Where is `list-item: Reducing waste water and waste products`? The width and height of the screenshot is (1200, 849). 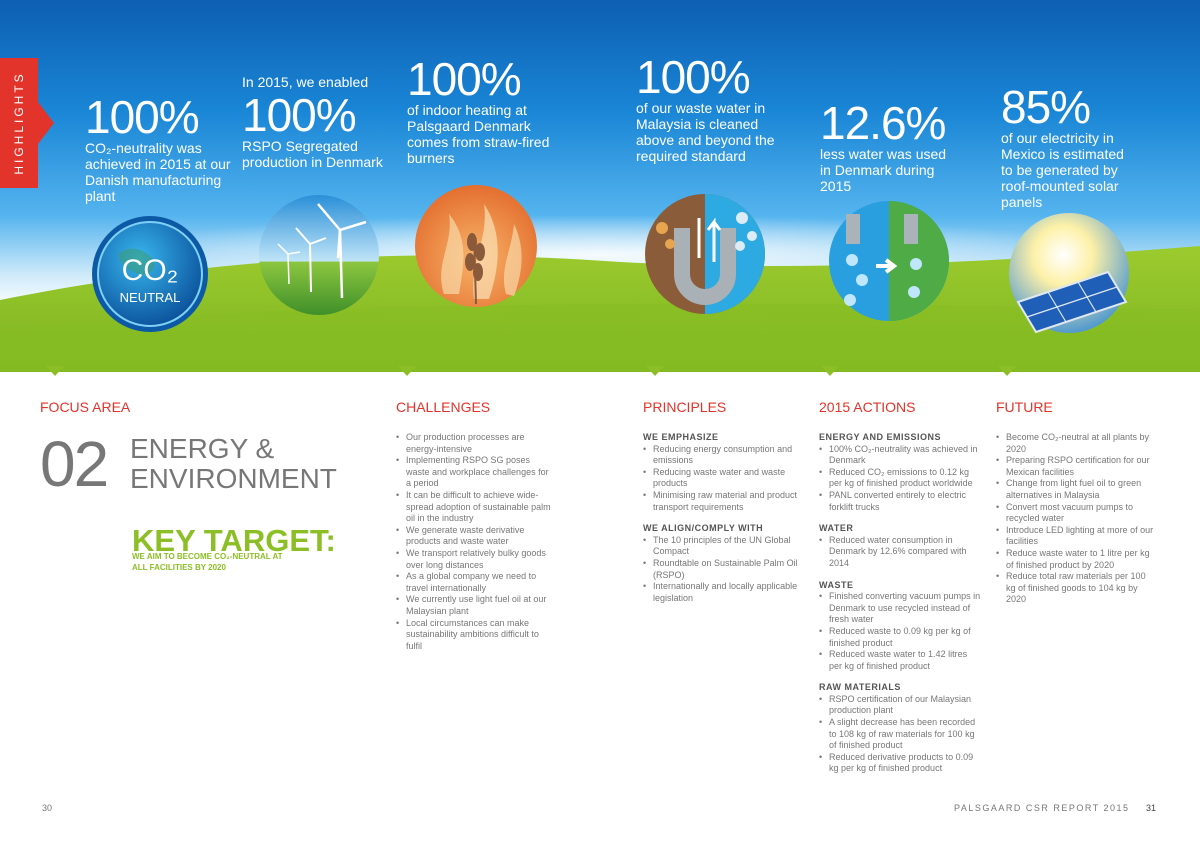
list-item: Reducing waste water and waste products is located at coordinates (723, 478).